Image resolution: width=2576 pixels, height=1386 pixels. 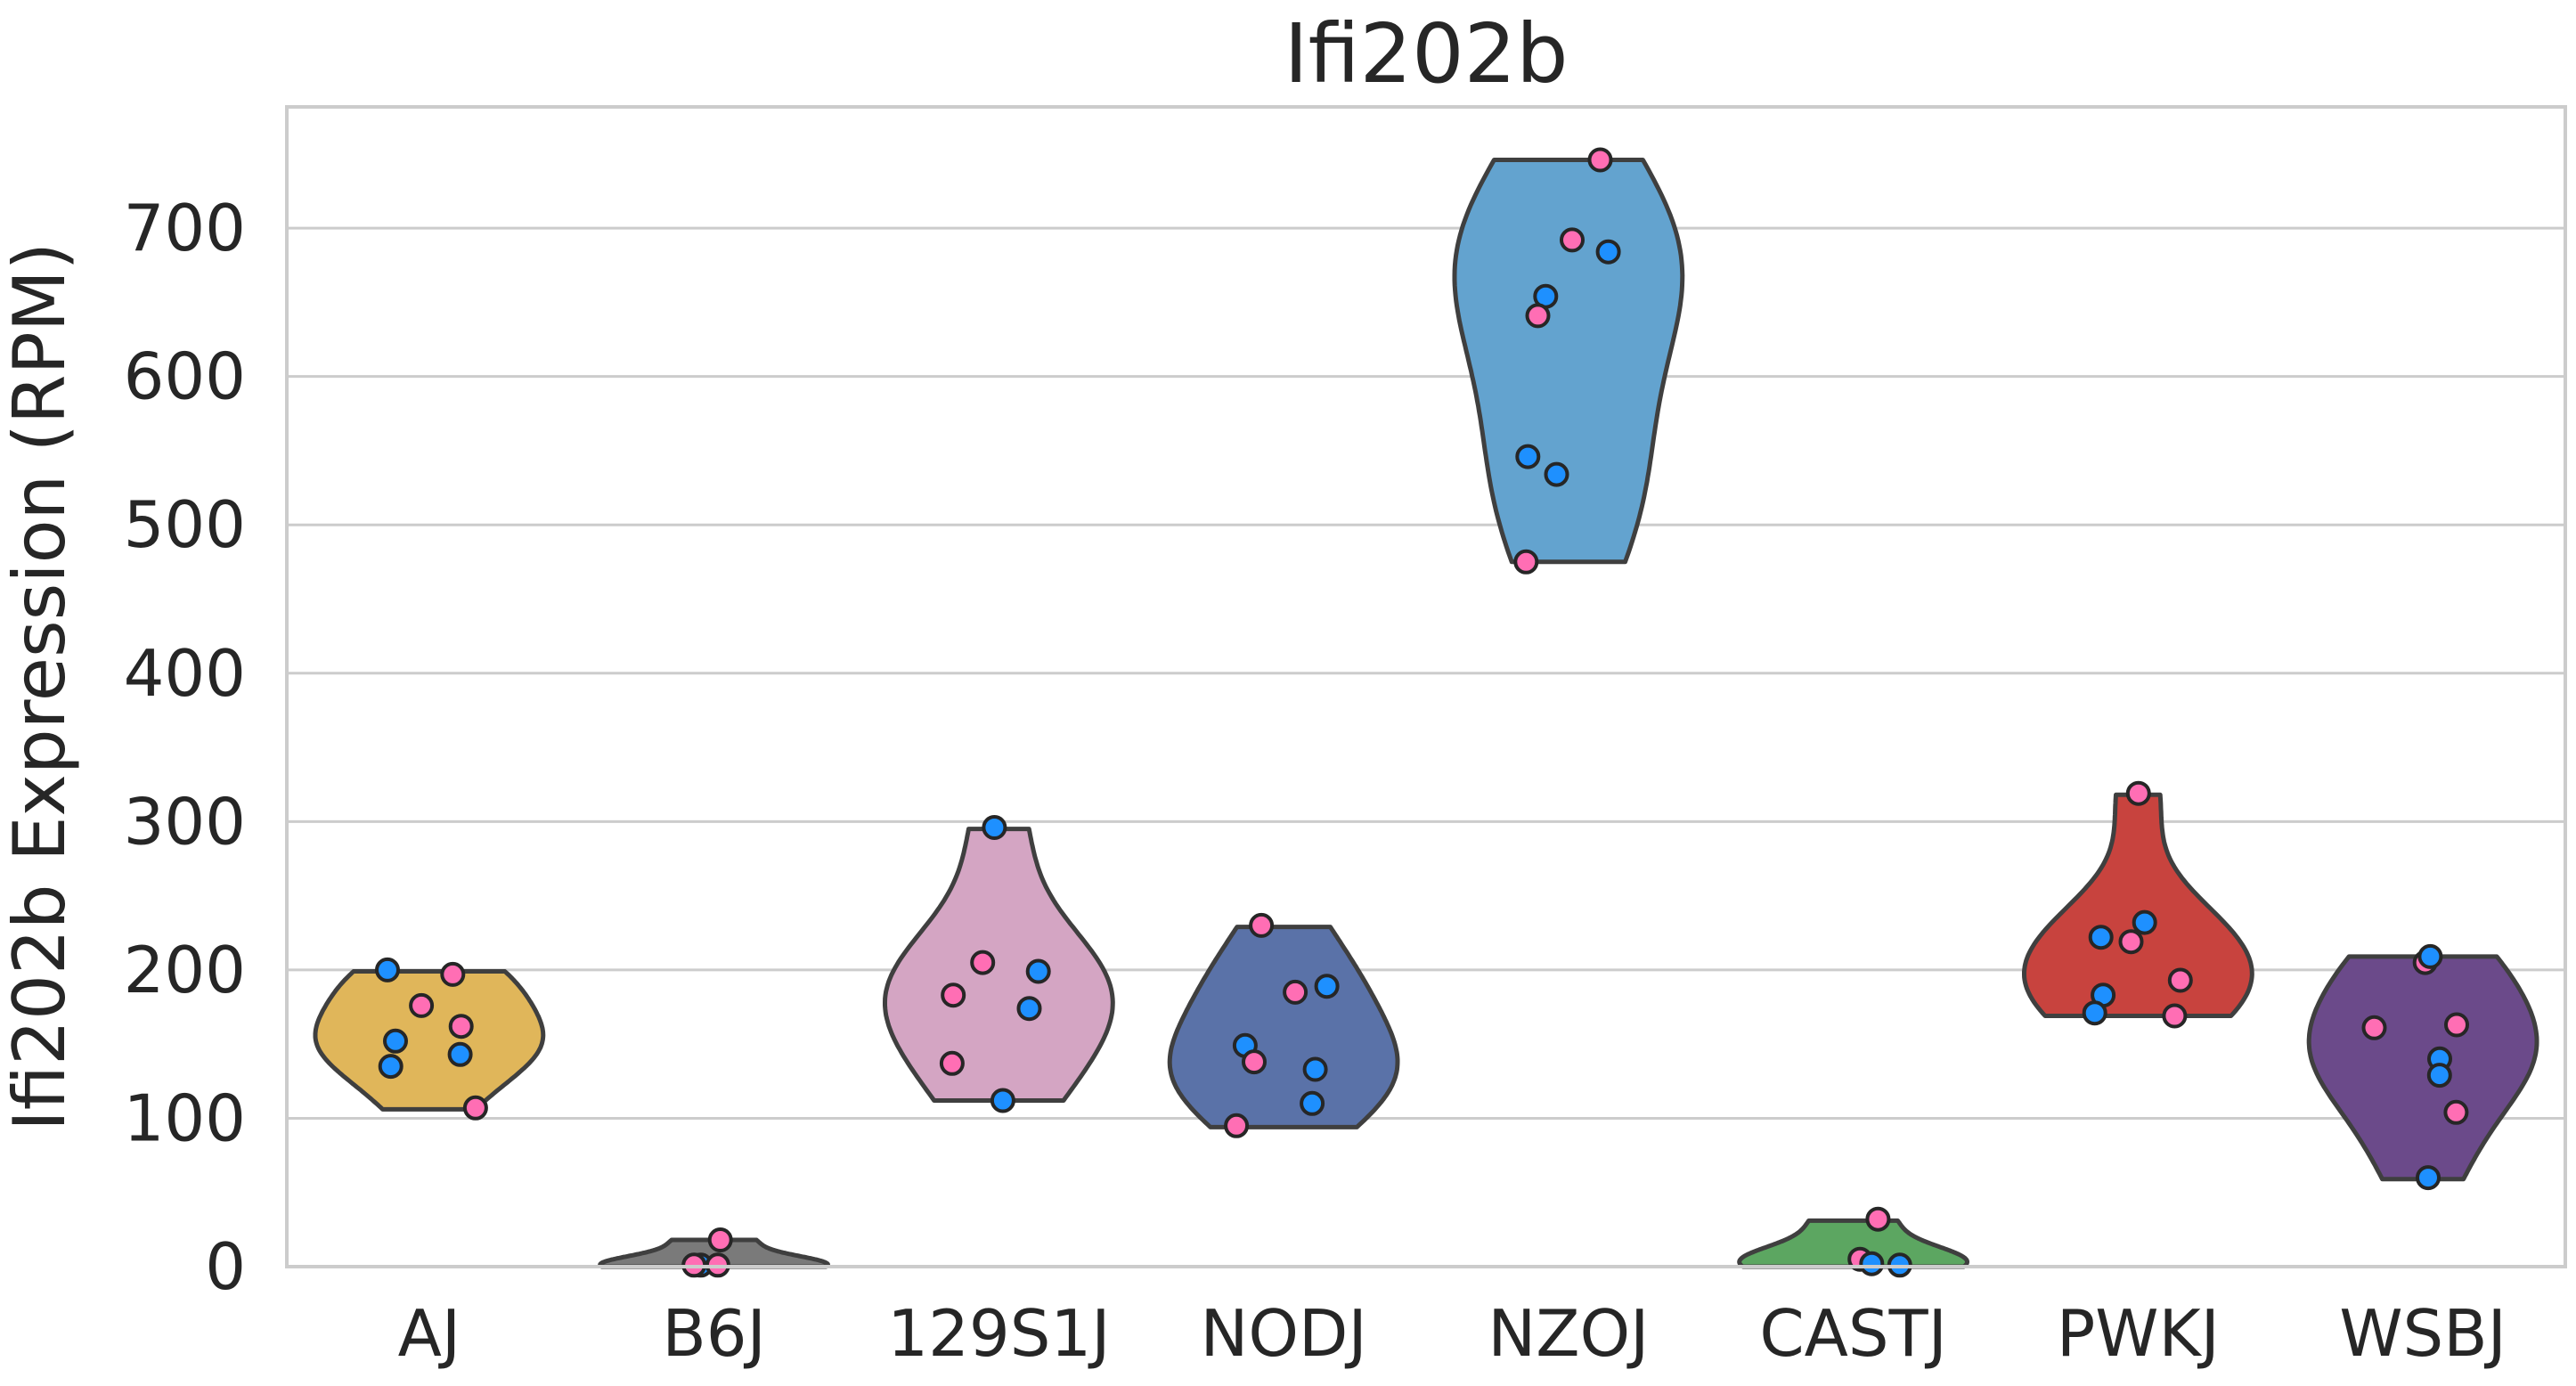 I want to click on x-tick-label: NZOJ, so click(x=1569, y=1333).